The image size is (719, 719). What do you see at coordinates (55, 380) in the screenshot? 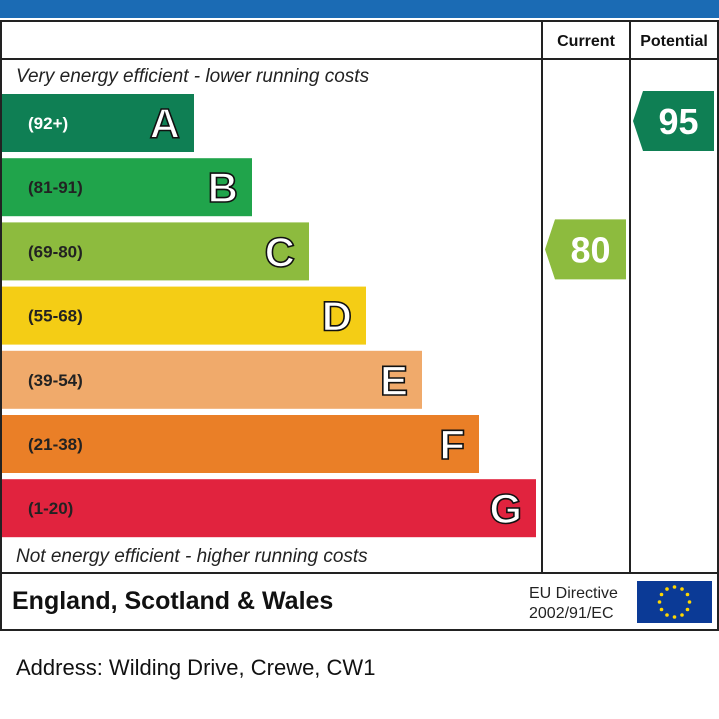
I see `band-e-range: (39-54)` at bounding box center [55, 380].